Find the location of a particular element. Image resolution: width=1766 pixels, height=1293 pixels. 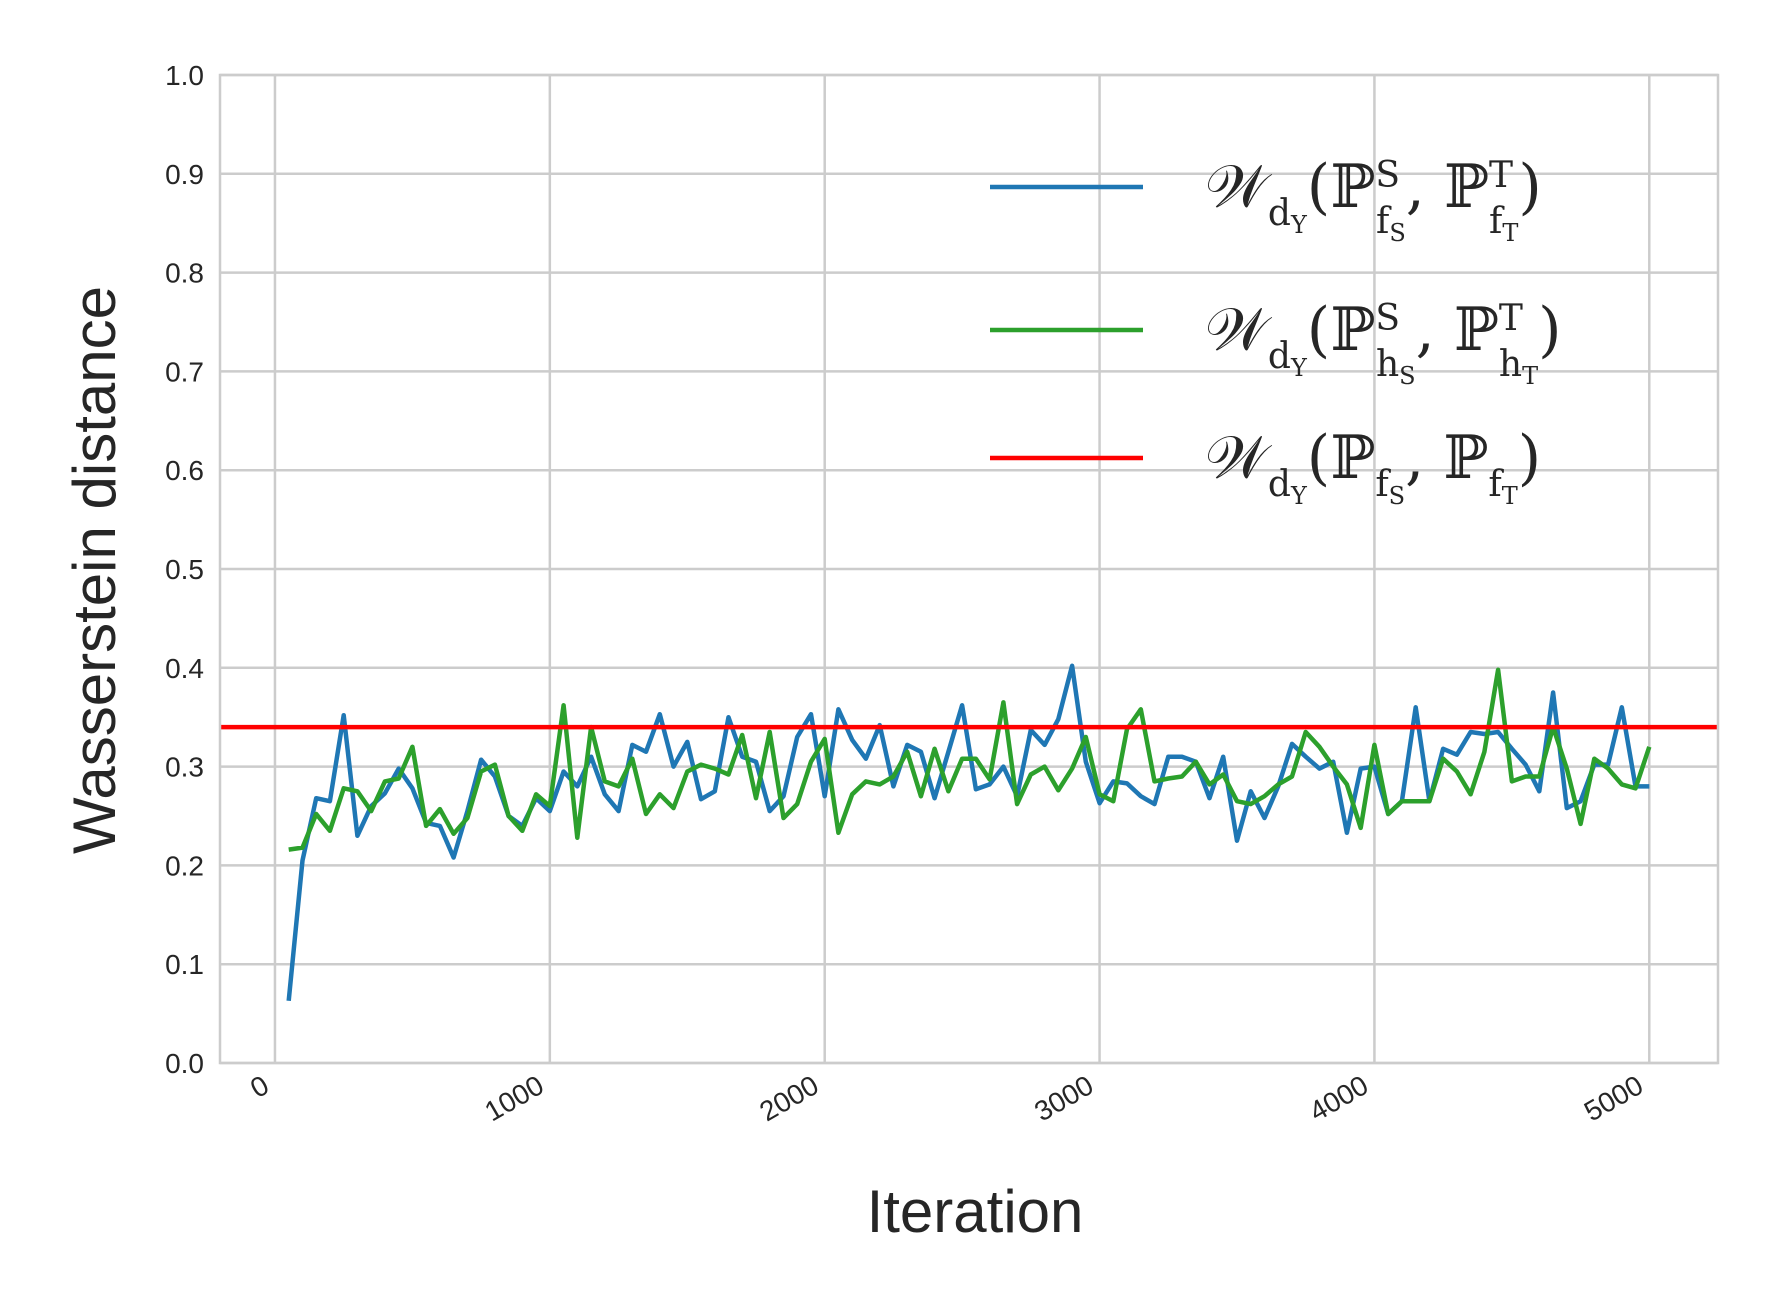

y-tick-label: 0.0 is located at coordinates (184, 1063).